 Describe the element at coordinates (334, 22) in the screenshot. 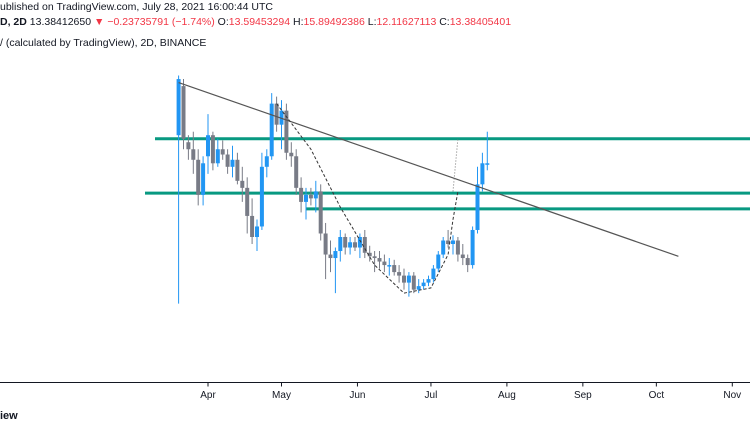

I see `high-value: 15.89492386` at that location.